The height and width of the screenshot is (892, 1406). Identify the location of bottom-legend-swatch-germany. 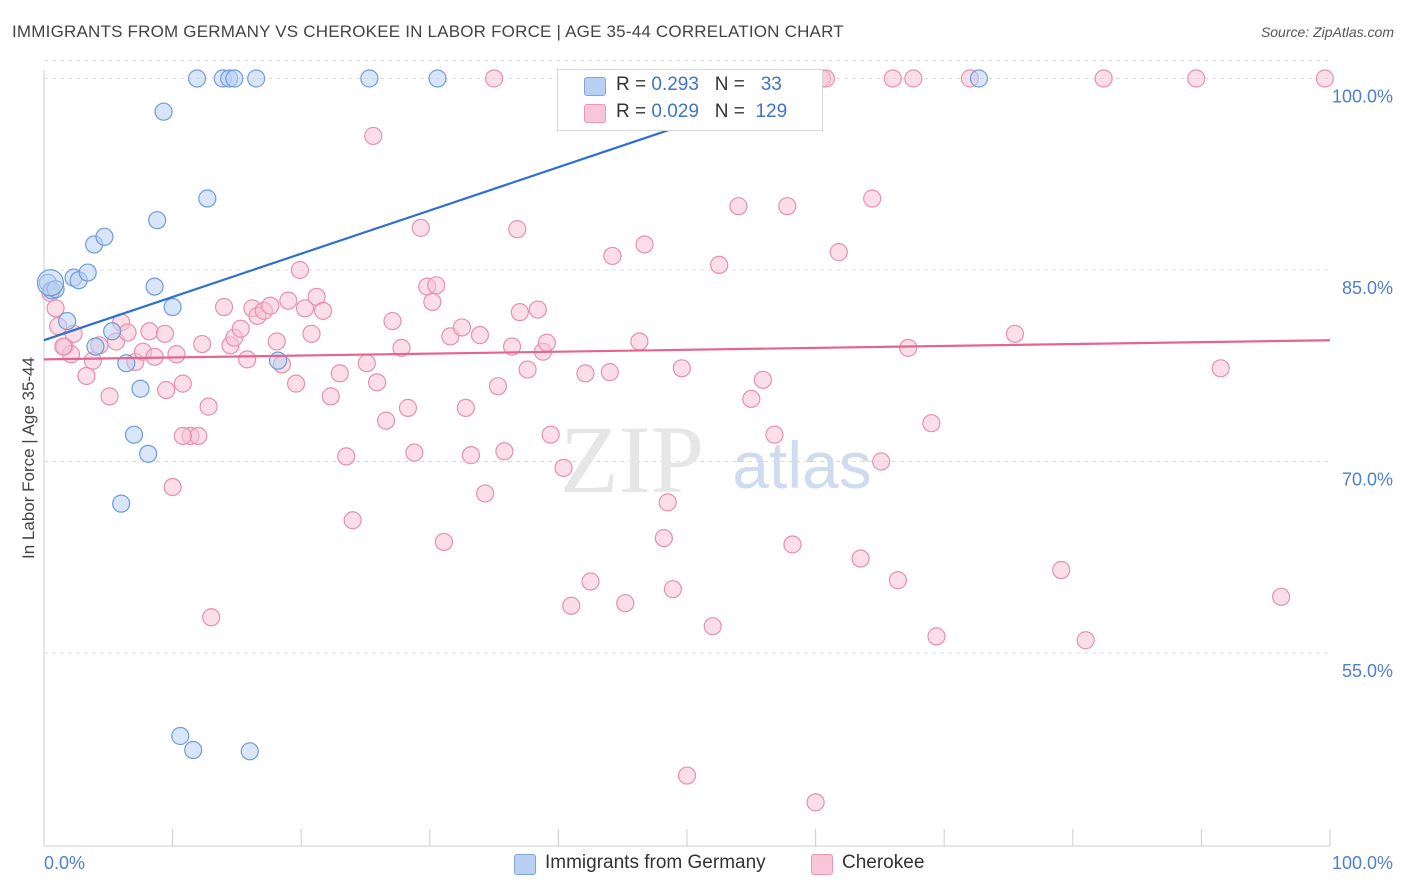
(525, 864).